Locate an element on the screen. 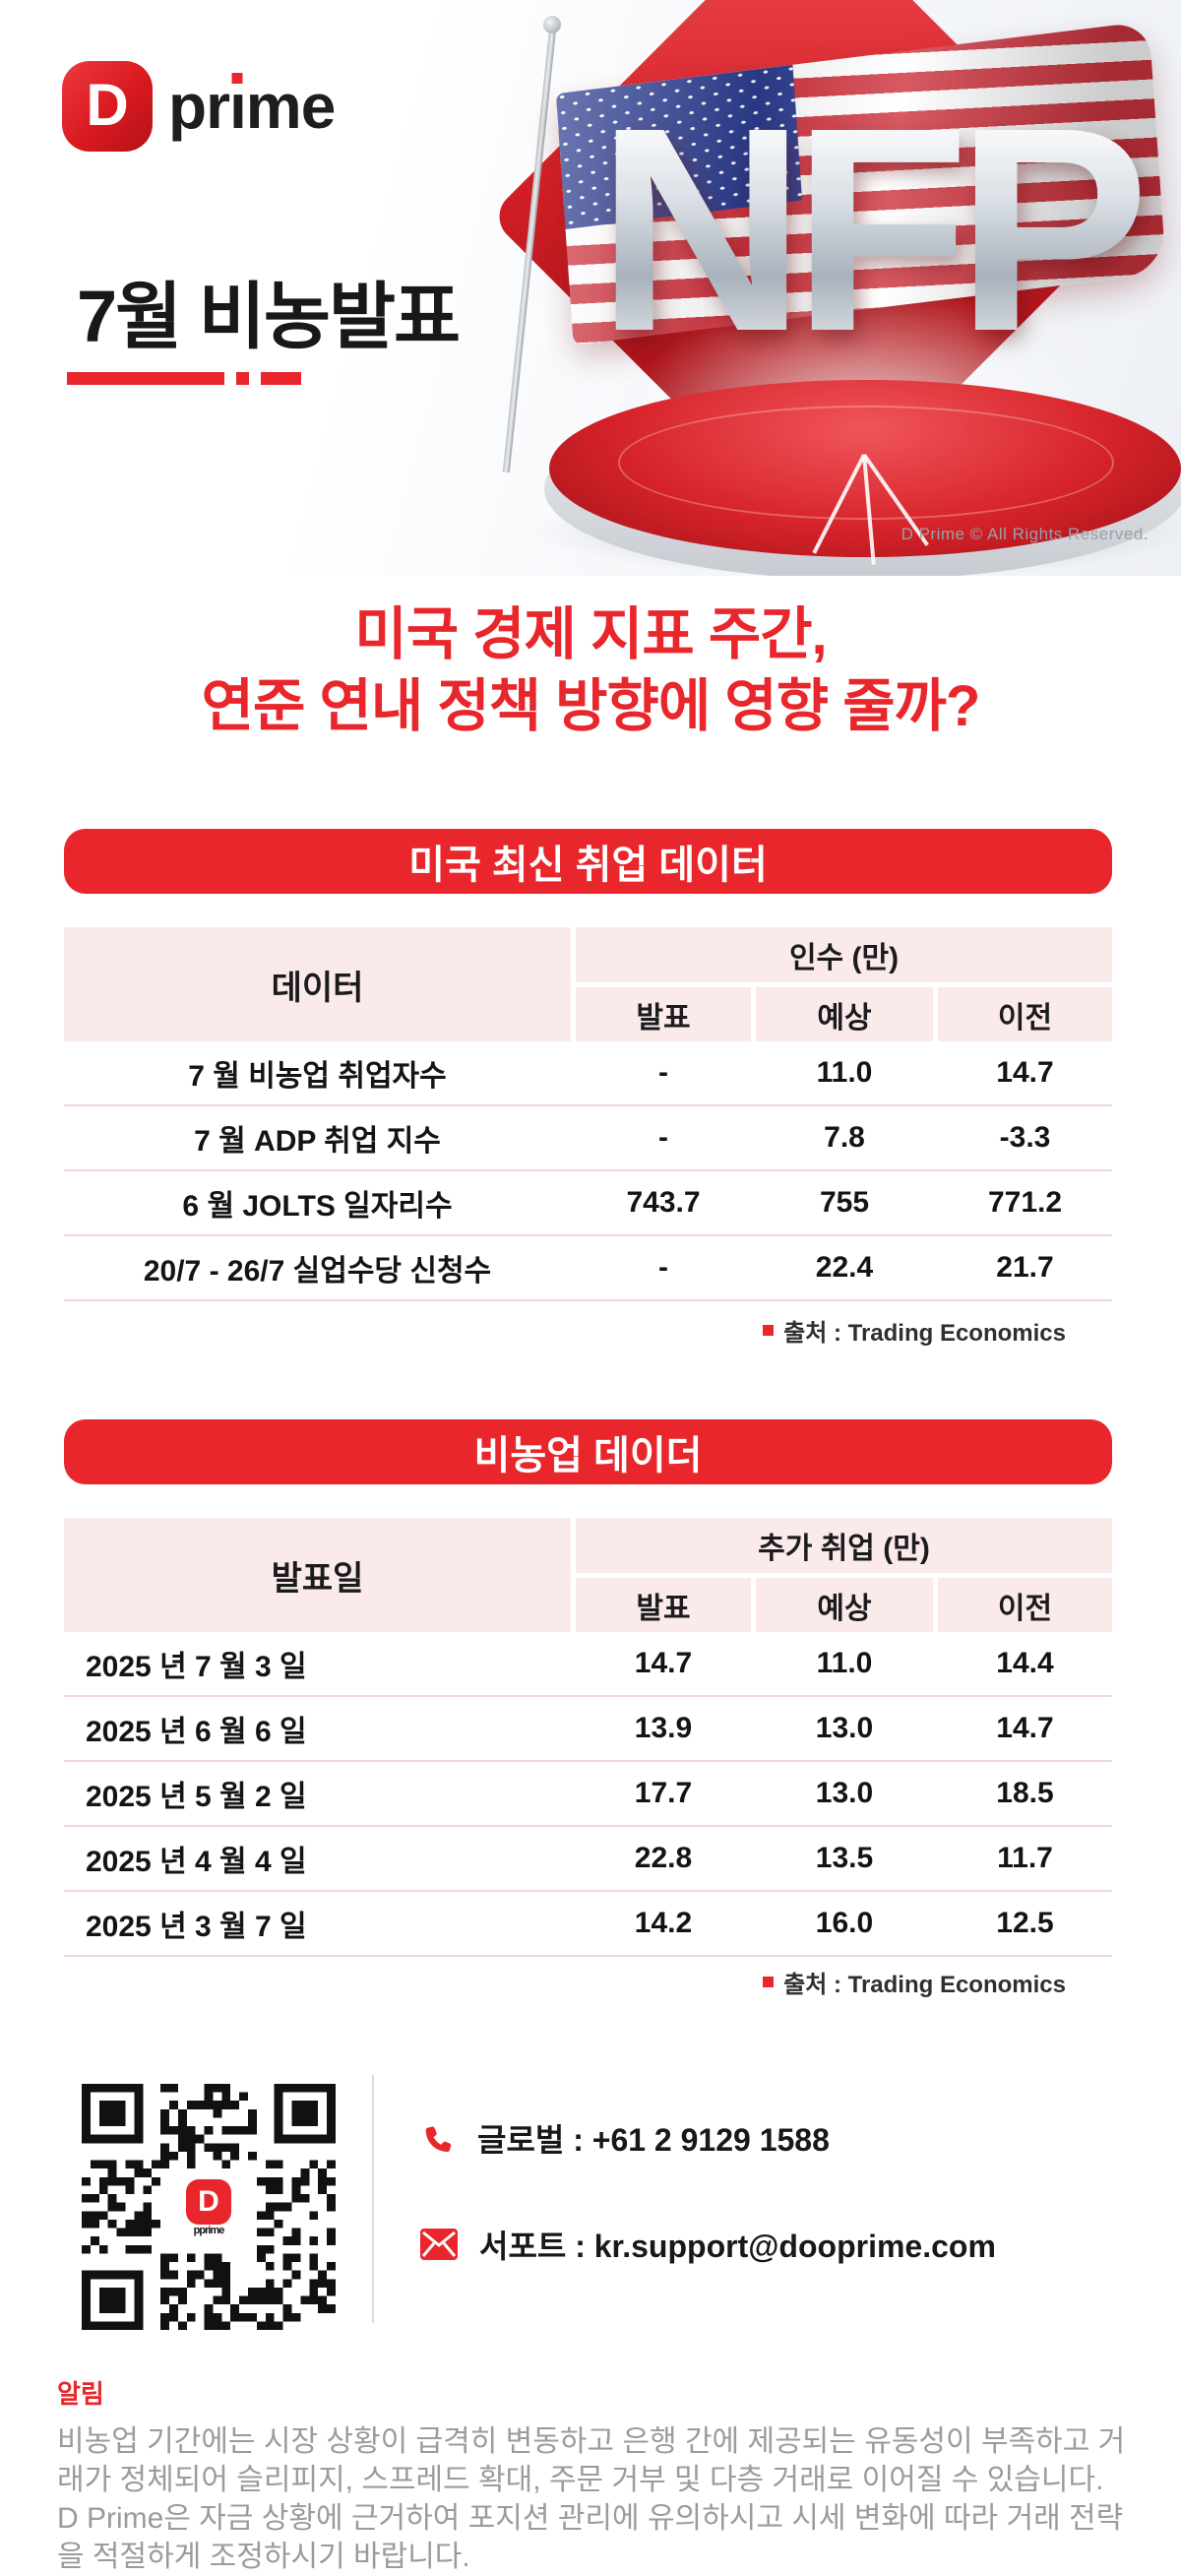 Image resolution: width=1181 pixels, height=2576 pixels. cell-actual: 743.7 is located at coordinates (663, 1202).